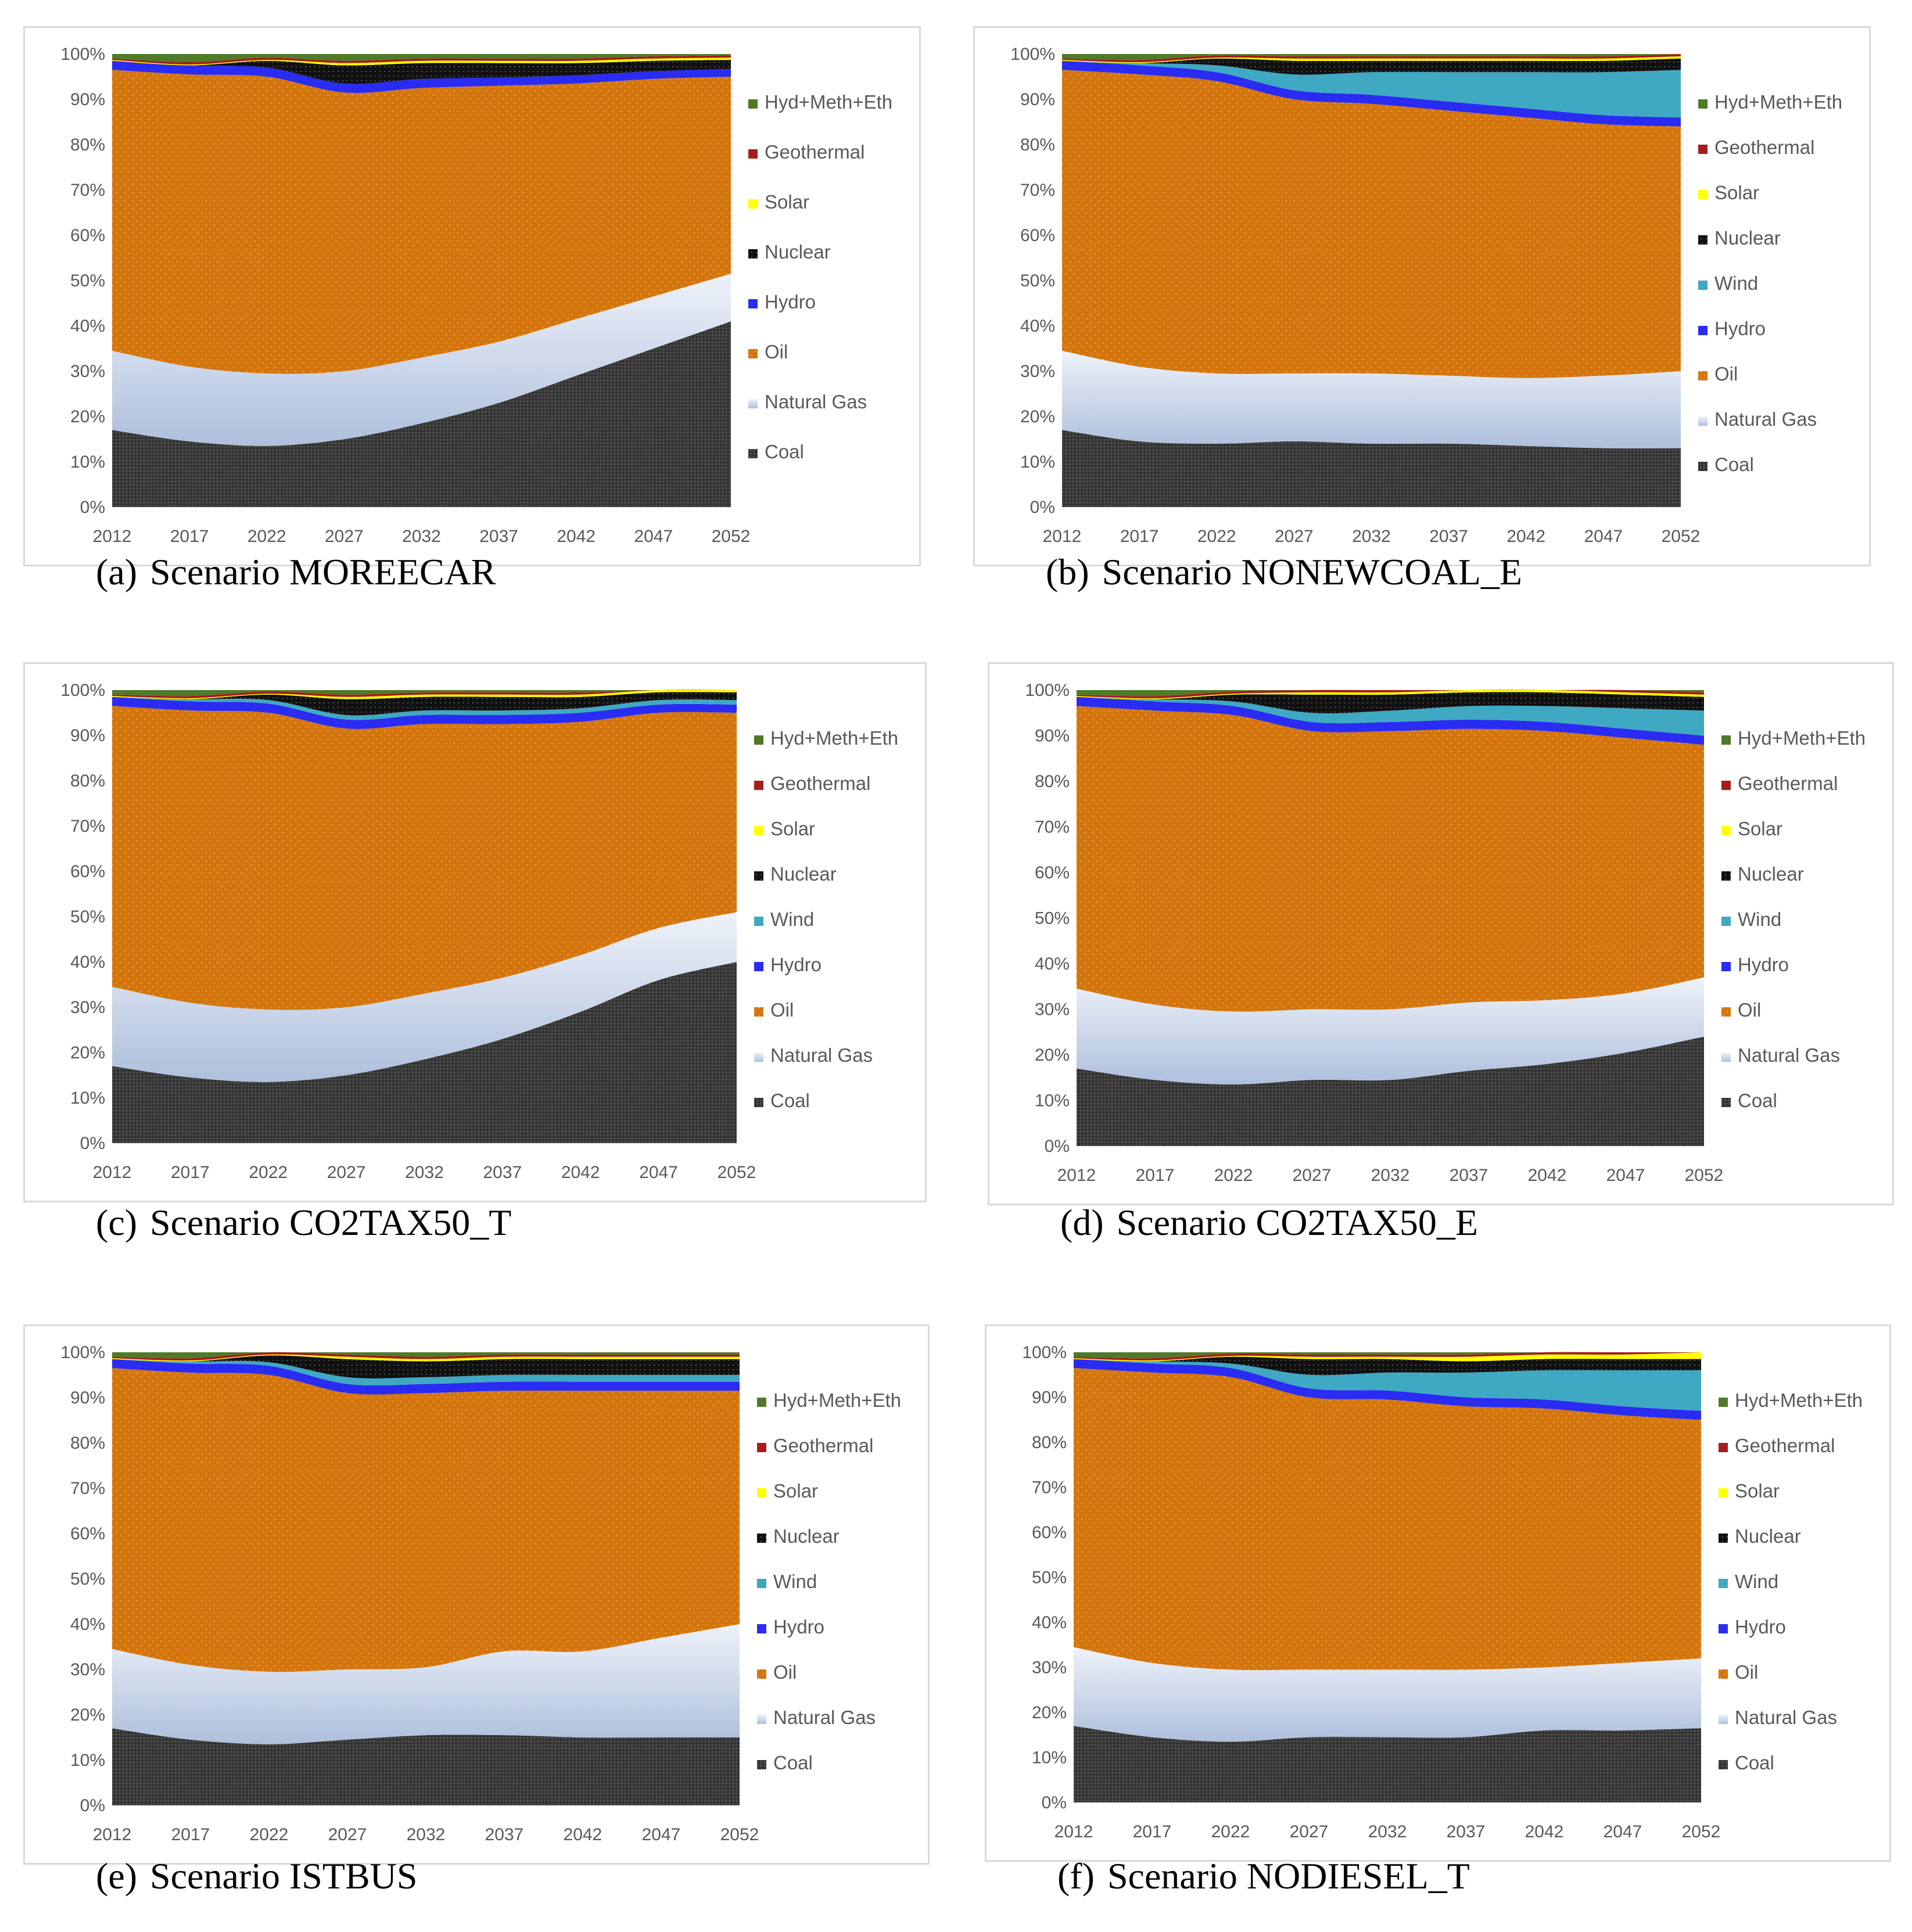  Describe the element at coordinates (1047, 690) in the screenshot. I see `y-tick-label: 100%` at that location.